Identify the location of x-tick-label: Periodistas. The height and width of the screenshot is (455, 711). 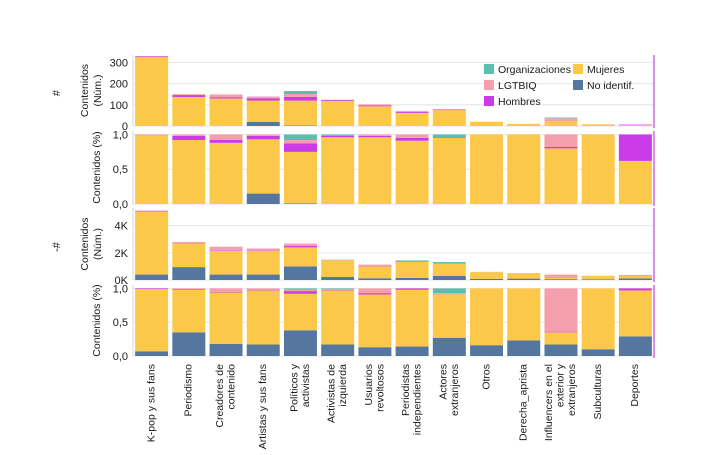
(406, 390).